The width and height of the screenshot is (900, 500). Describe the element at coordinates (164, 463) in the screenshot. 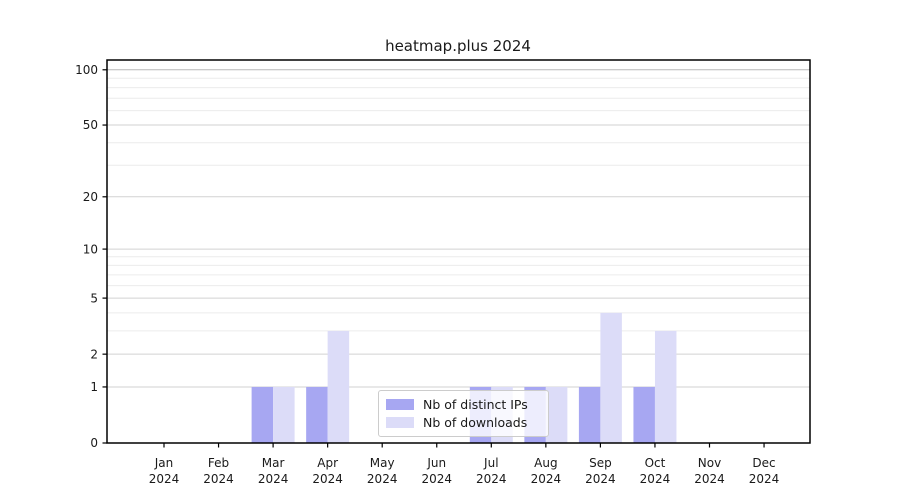

I see `x-tick-label-month: Jan` at that location.